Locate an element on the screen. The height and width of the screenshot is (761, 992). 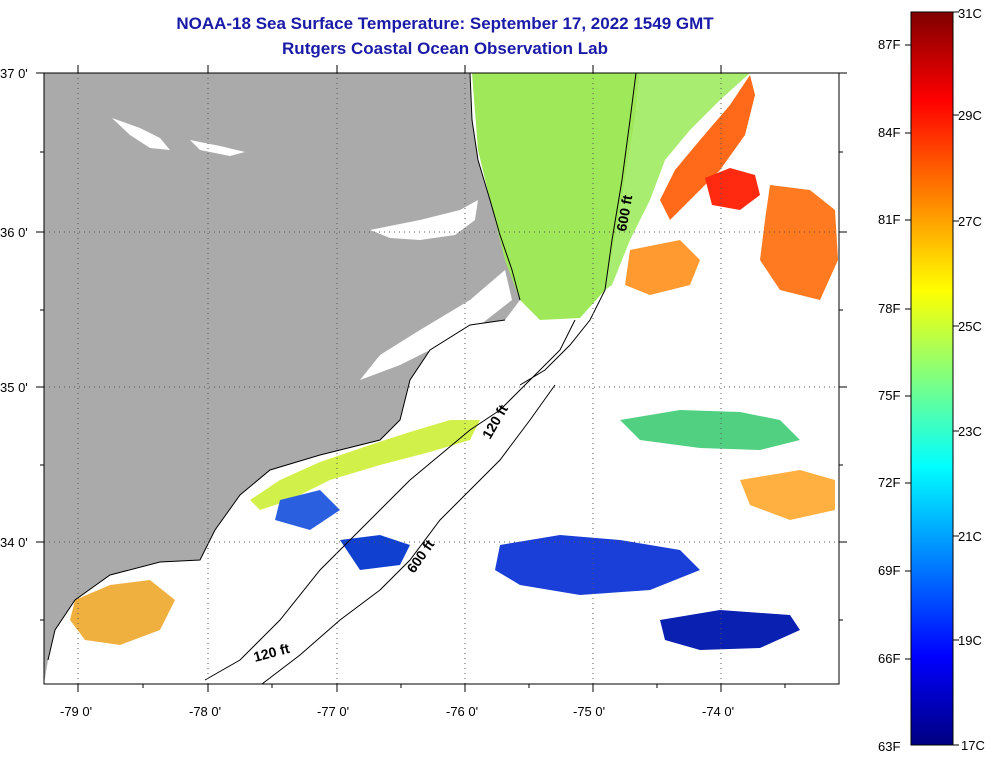
cb-f-72: 72F is located at coordinates (889, 482).